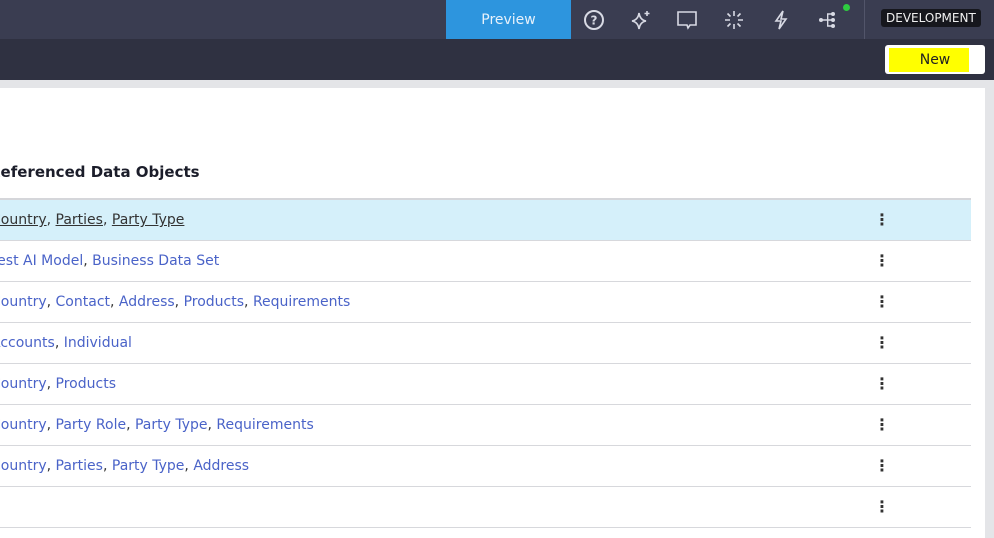  I want to click on new-label: New, so click(935, 59).